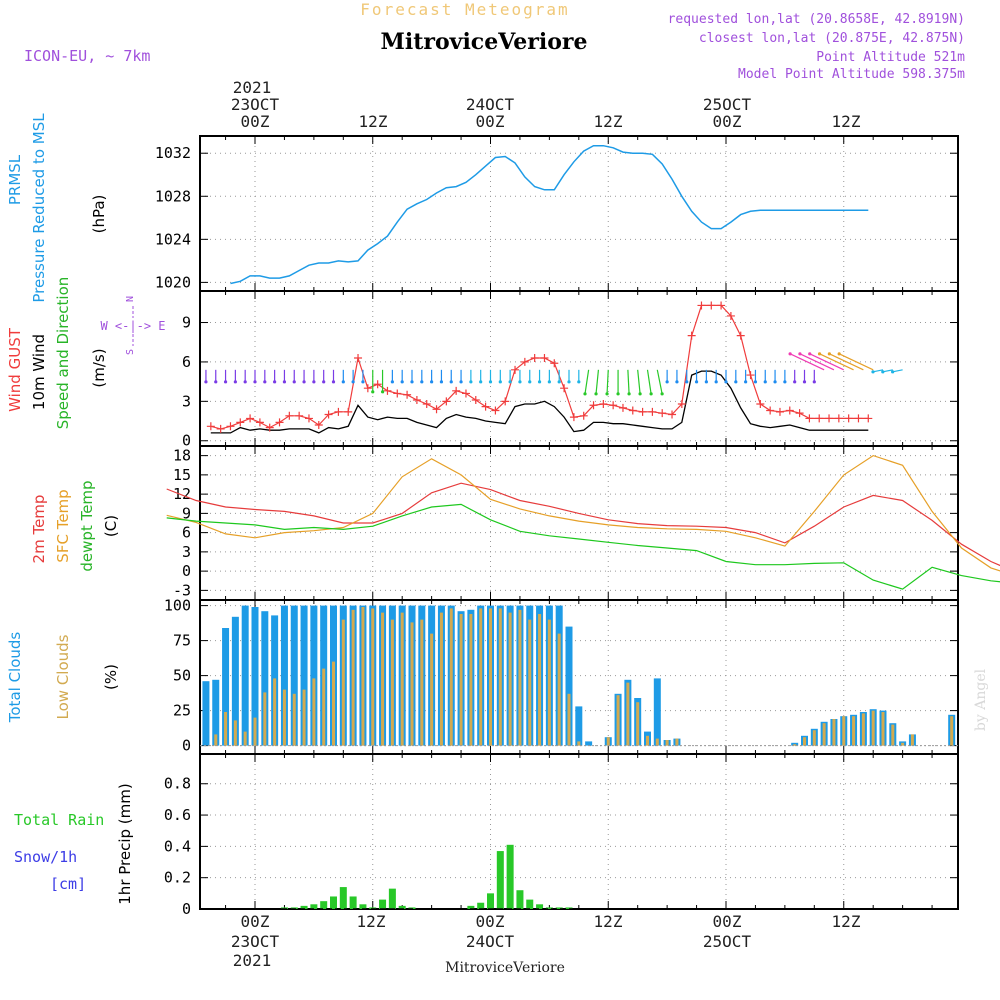  I want to click on sfc-temp-line, so click(583, 513).